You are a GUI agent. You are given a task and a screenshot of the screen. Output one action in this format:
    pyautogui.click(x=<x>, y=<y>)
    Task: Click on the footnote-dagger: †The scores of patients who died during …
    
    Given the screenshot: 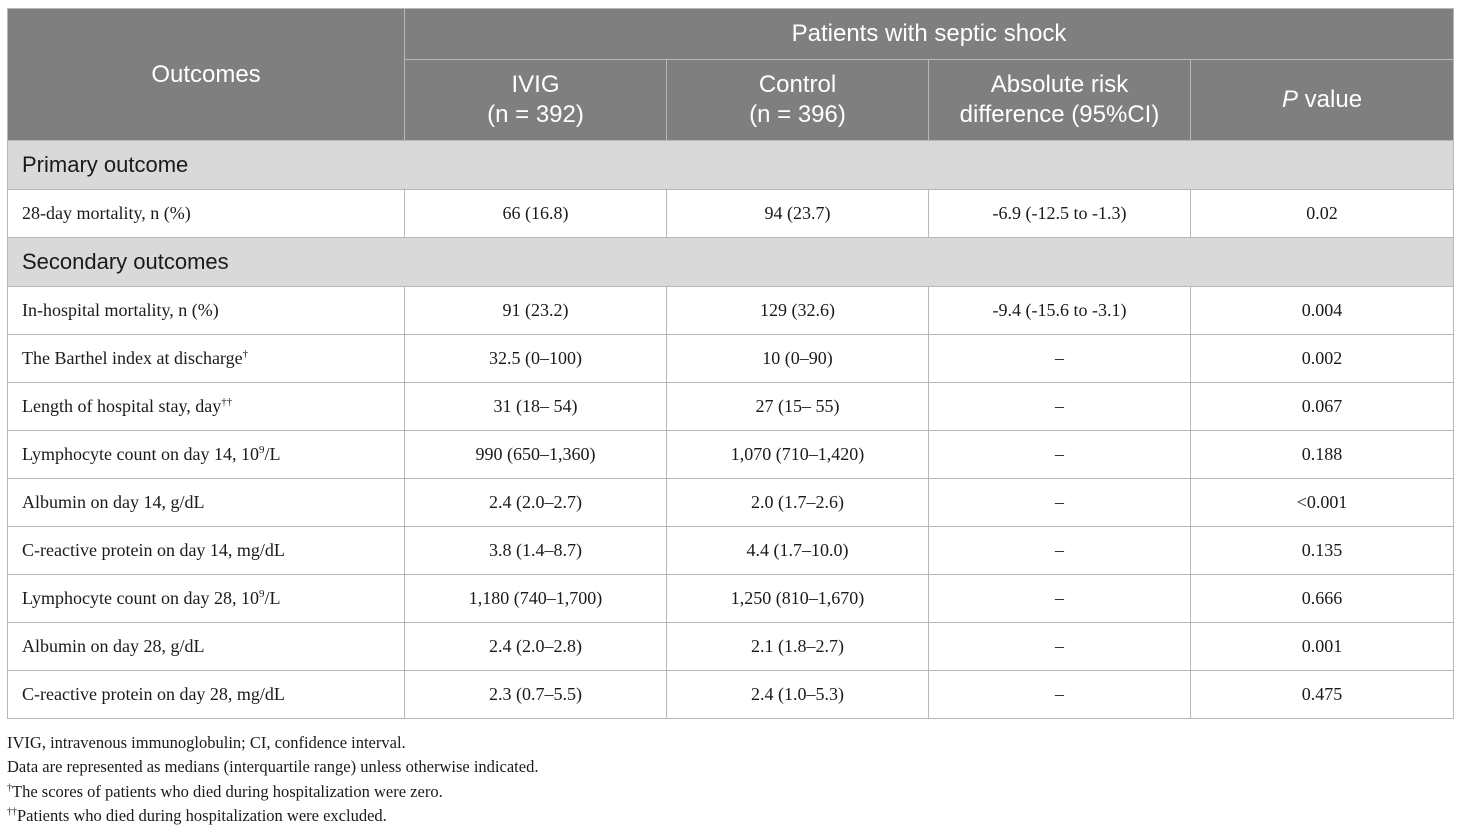 What is the action you would take?
    pyautogui.click(x=225, y=791)
    